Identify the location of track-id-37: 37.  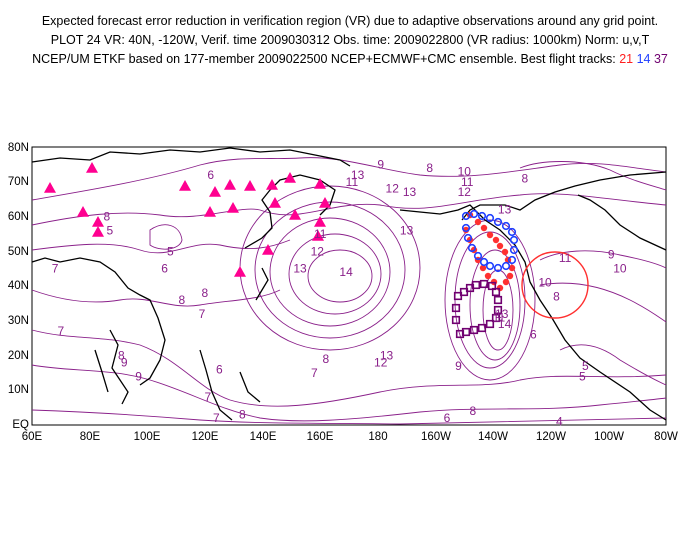
(660, 59).